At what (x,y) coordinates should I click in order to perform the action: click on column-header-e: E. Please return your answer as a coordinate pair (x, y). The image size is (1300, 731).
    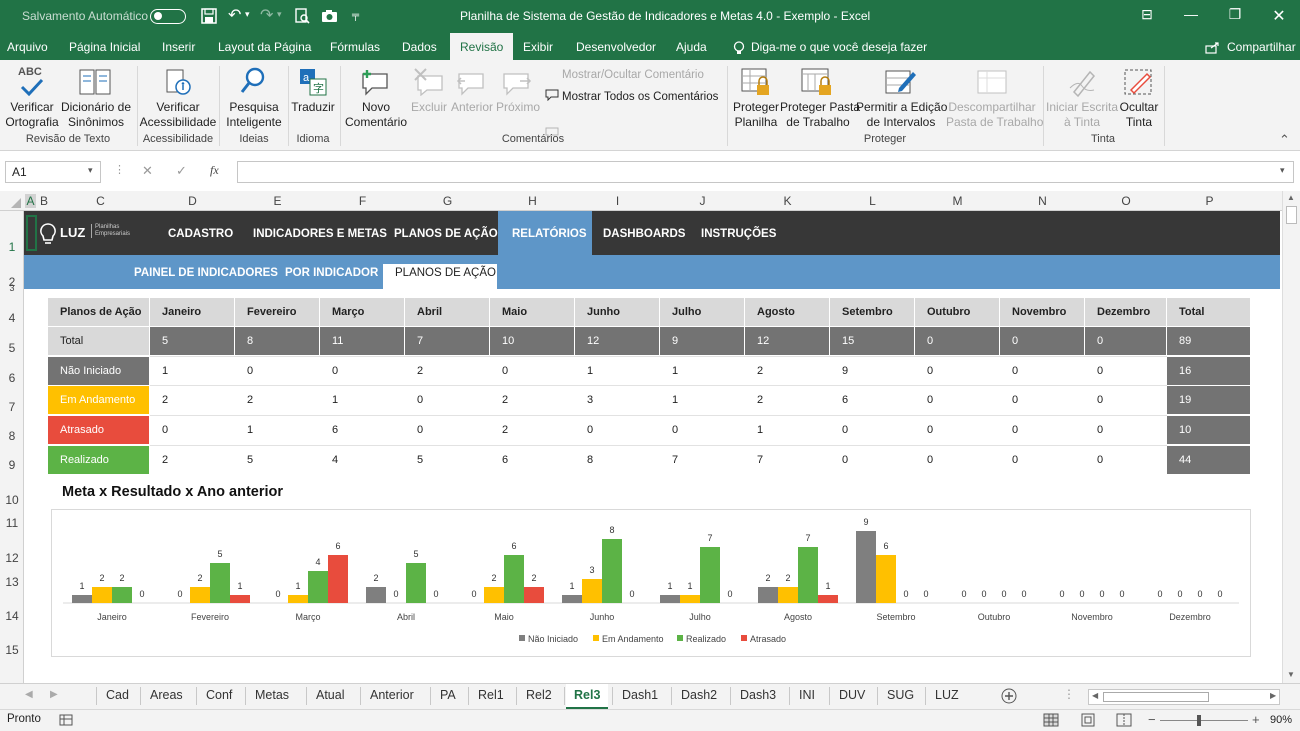
    Looking at the image, I should click on (277, 201).